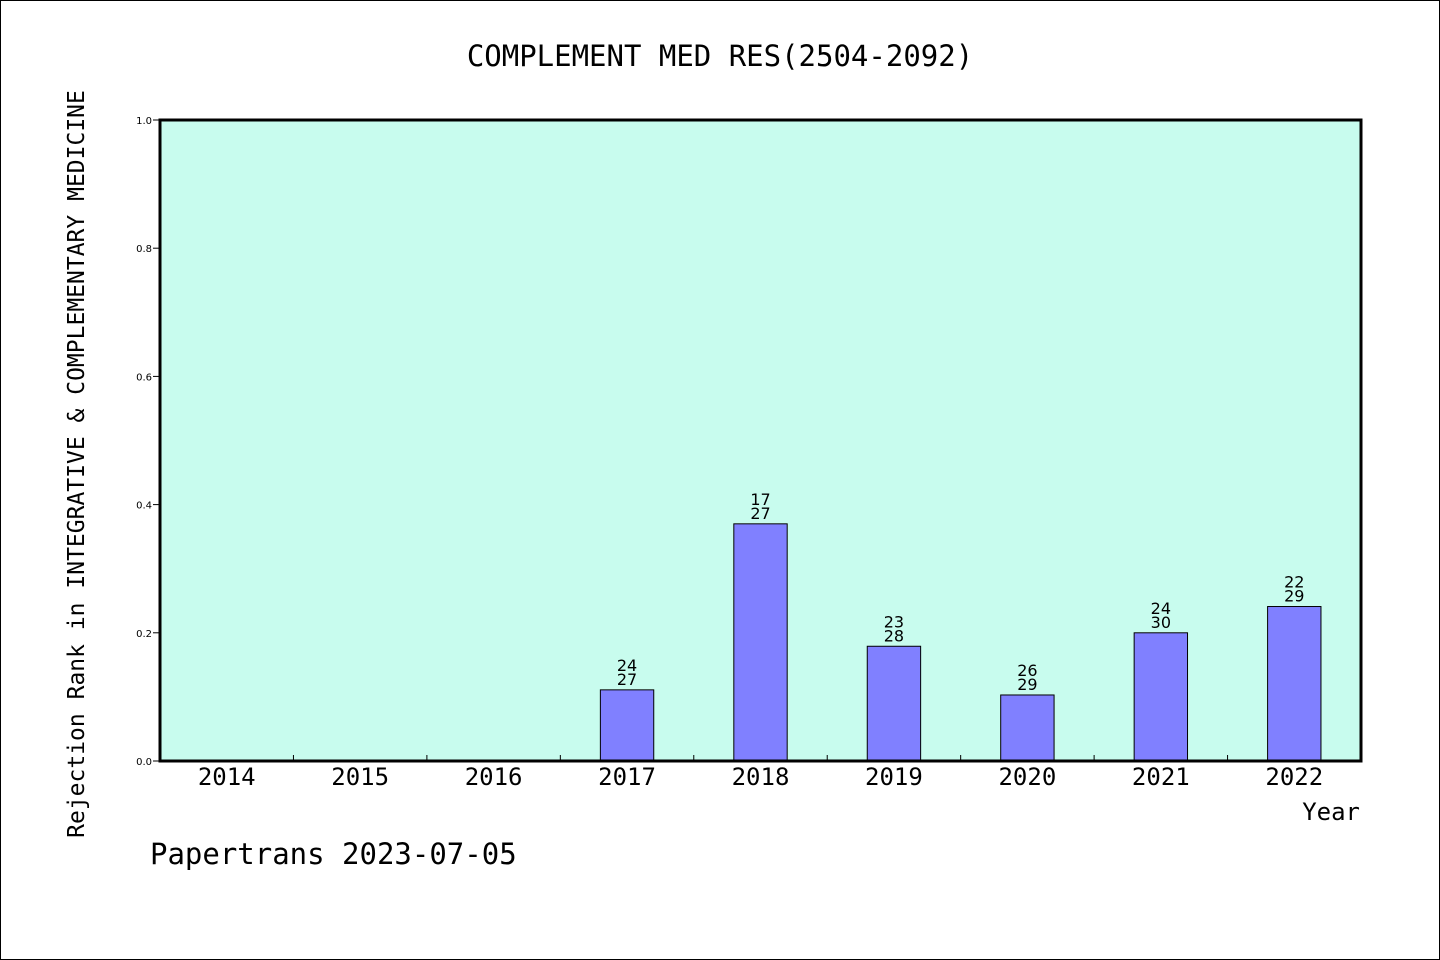  Describe the element at coordinates (227, 777) in the screenshot. I see `x-tick-label: 2014` at that location.